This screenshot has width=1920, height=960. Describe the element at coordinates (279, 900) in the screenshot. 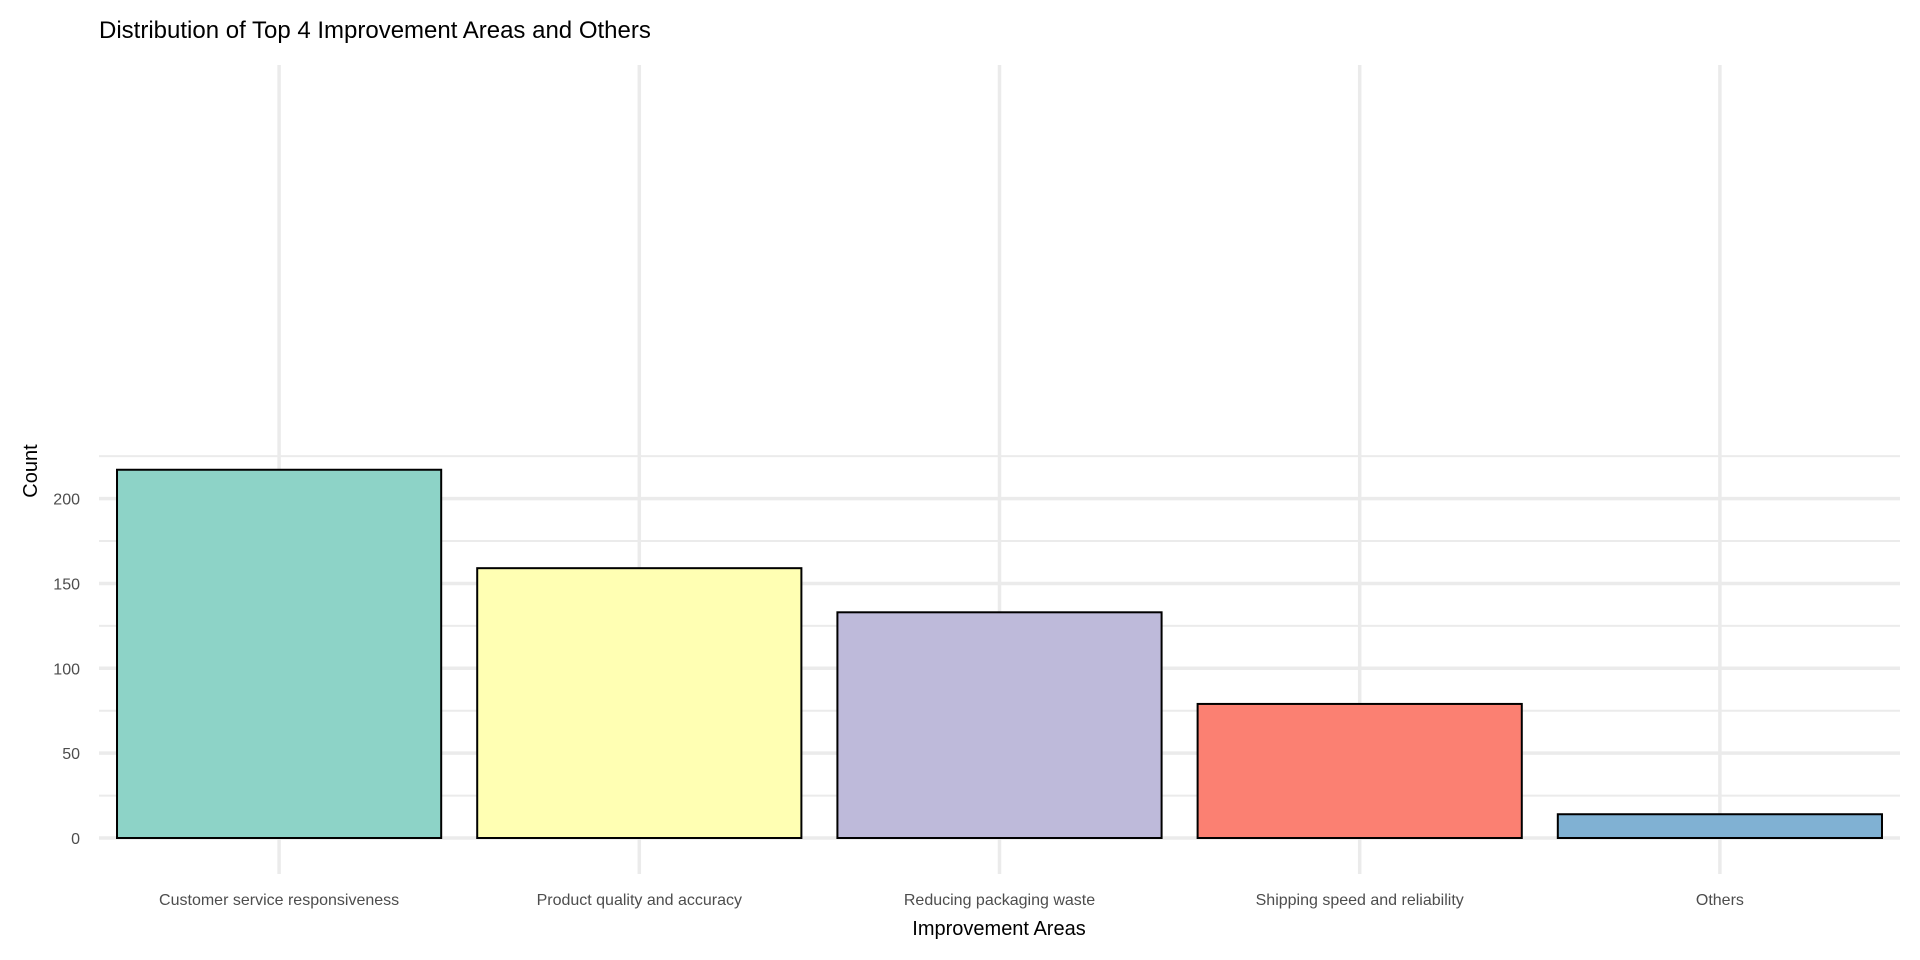

I see `x-tick-label: Customer service responsiveness` at that location.